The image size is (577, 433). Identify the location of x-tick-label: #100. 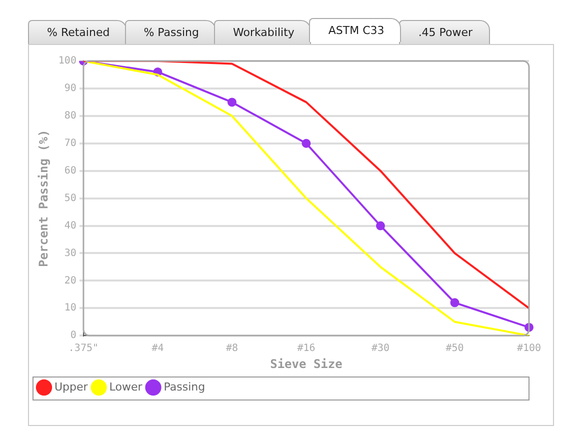
(529, 348).